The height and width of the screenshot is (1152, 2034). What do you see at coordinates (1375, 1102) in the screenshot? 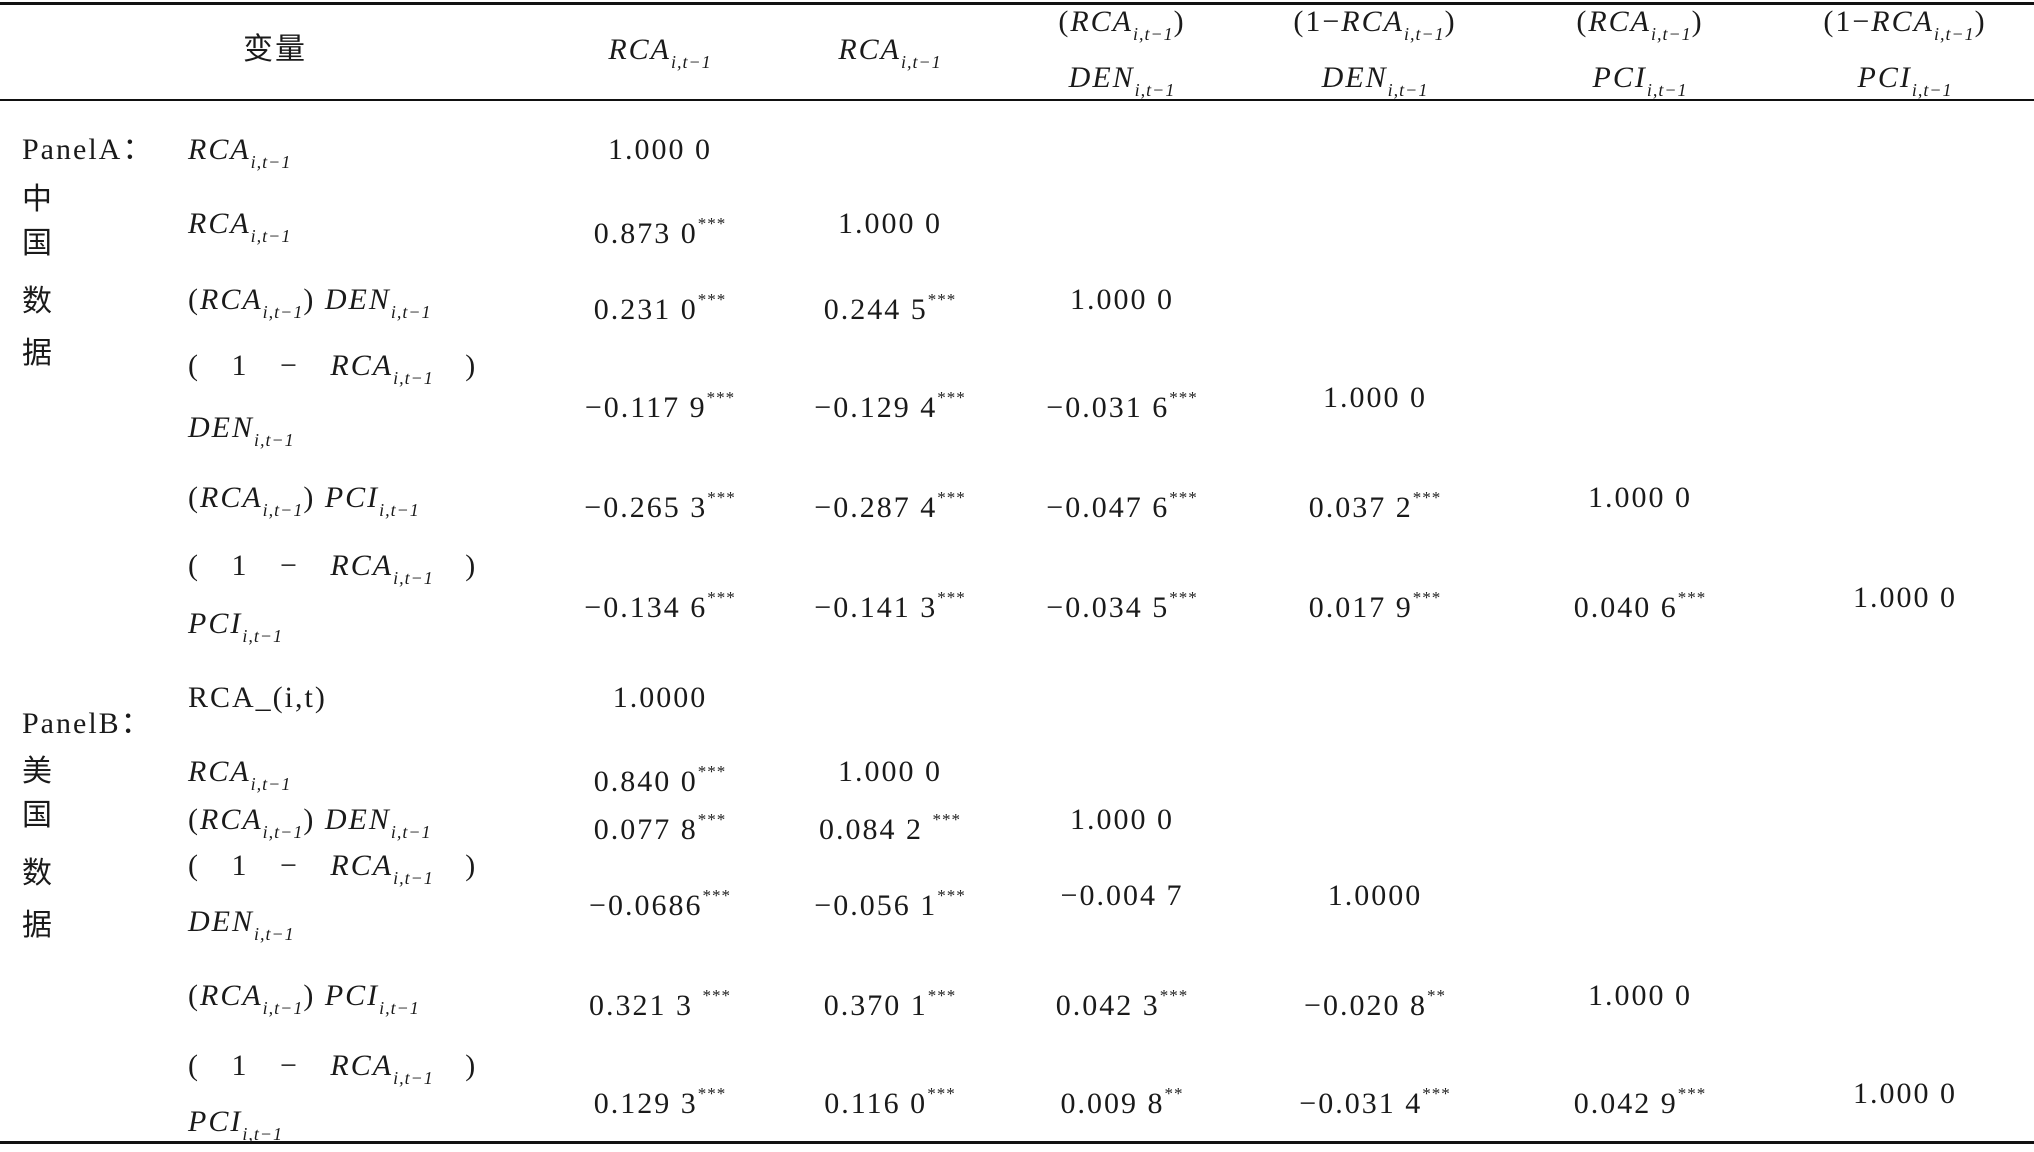
I see `panel-2-row-6-cell-4: −0.031 4***` at bounding box center [1375, 1102].